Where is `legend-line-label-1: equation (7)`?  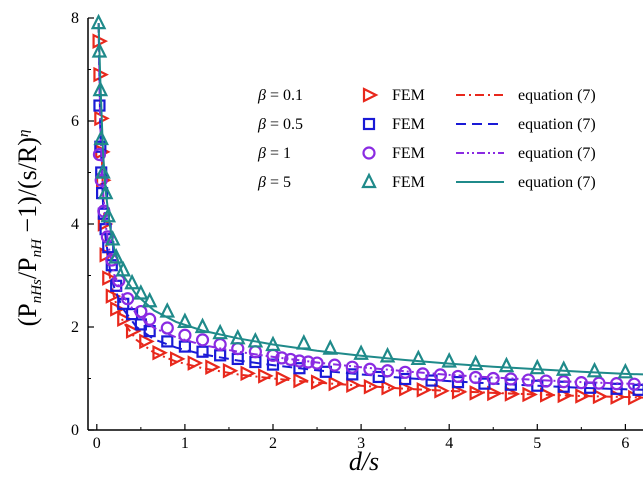
legend-line-label-1: equation (7) is located at coordinates (557, 124).